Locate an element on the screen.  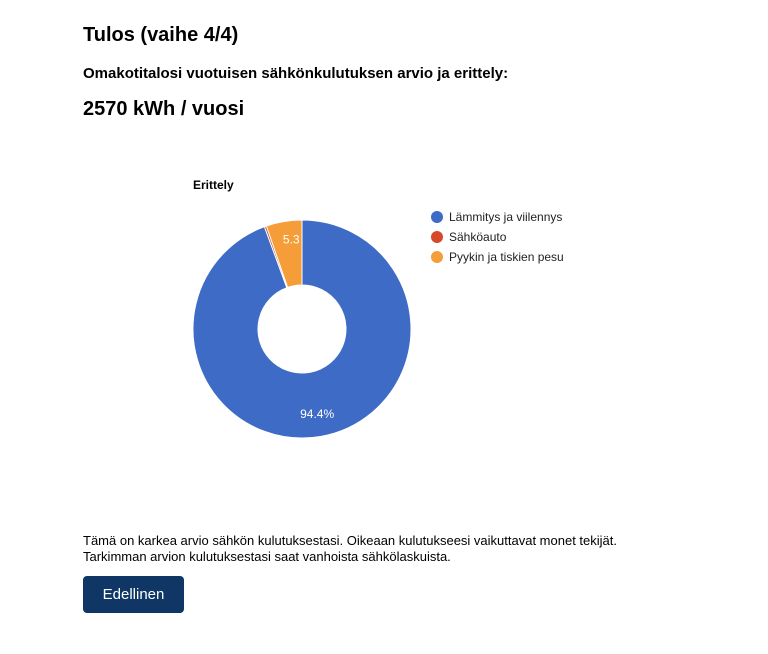
chart-title: Erittely is located at coordinates (213, 185).